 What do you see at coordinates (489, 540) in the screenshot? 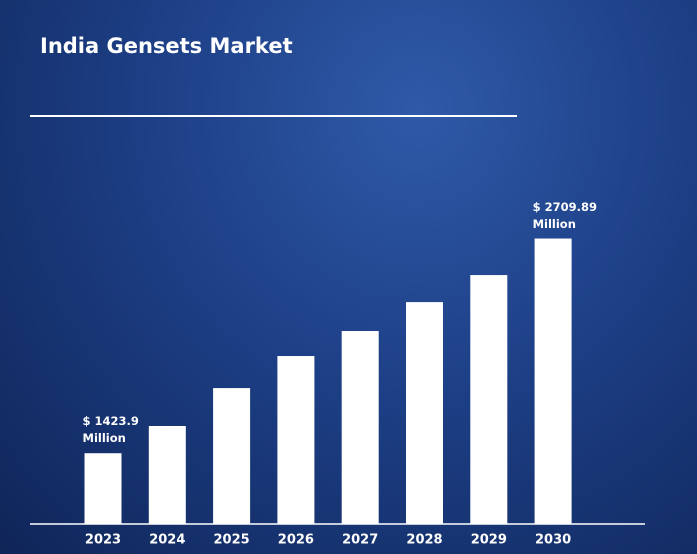
I see `x-tick-label: 2029` at bounding box center [489, 540].